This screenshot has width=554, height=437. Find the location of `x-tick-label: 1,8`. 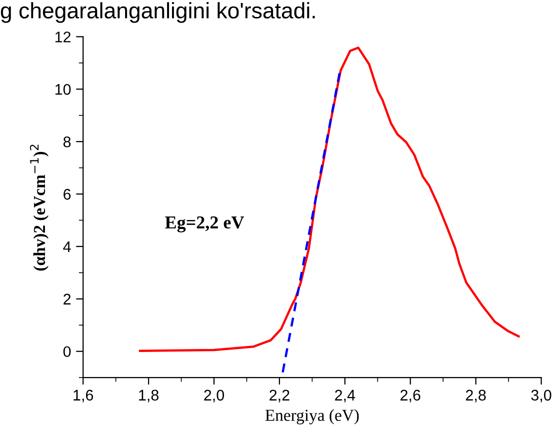

x-tick-label: 1,8 is located at coordinates (149, 396).